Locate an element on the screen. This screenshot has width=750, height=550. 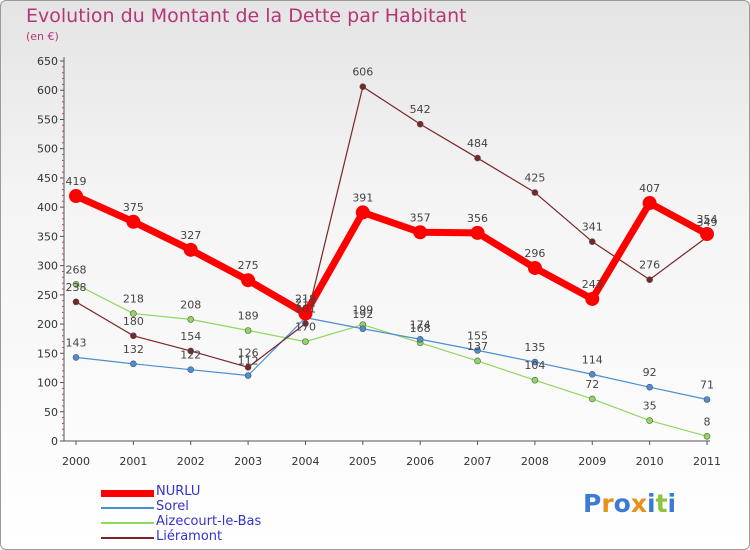
data-label-aizecourt-le-bas: 218 is located at coordinates (133, 299).